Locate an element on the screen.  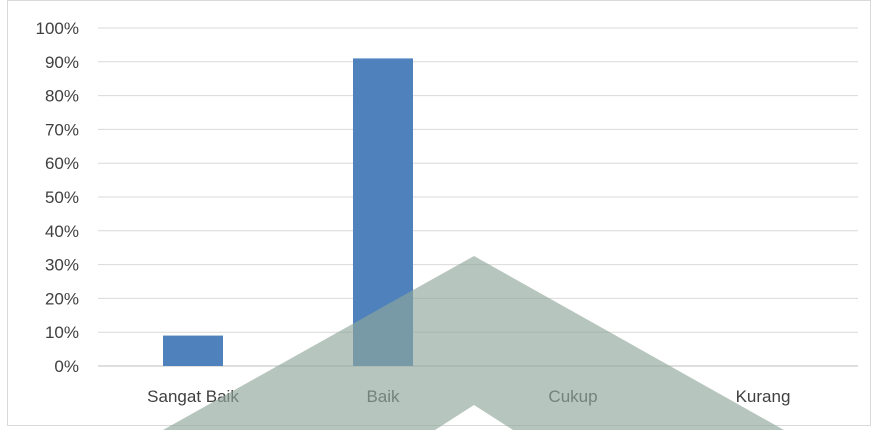
y-axis-tick-labels: 0% 10% 20% 30% 40% 50% 60% 70% 80% 90% 100% is located at coordinates (57, 197).